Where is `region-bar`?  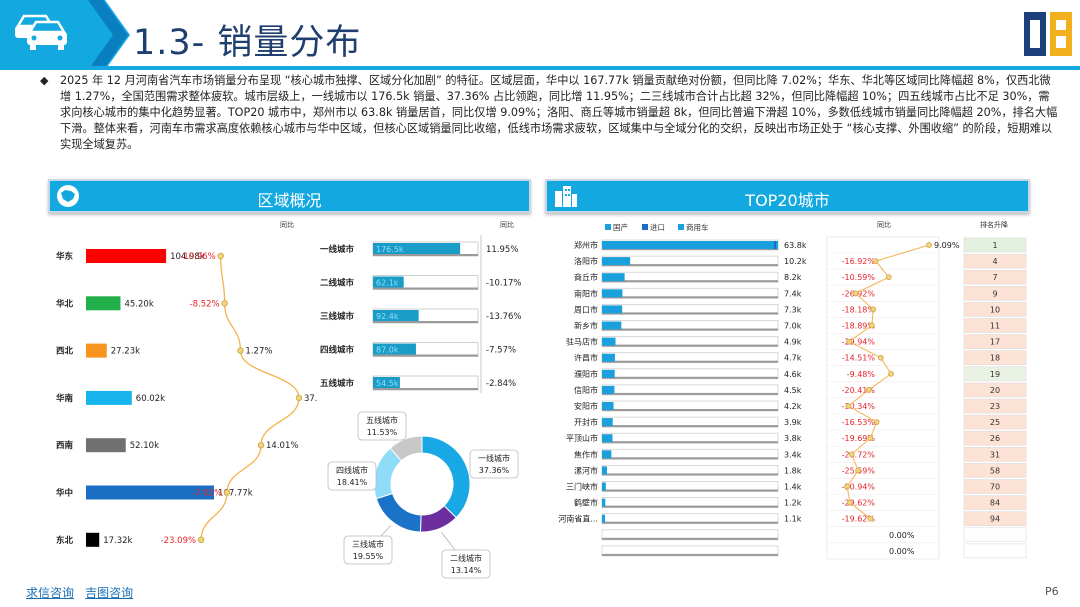 region-bar is located at coordinates (106, 445).